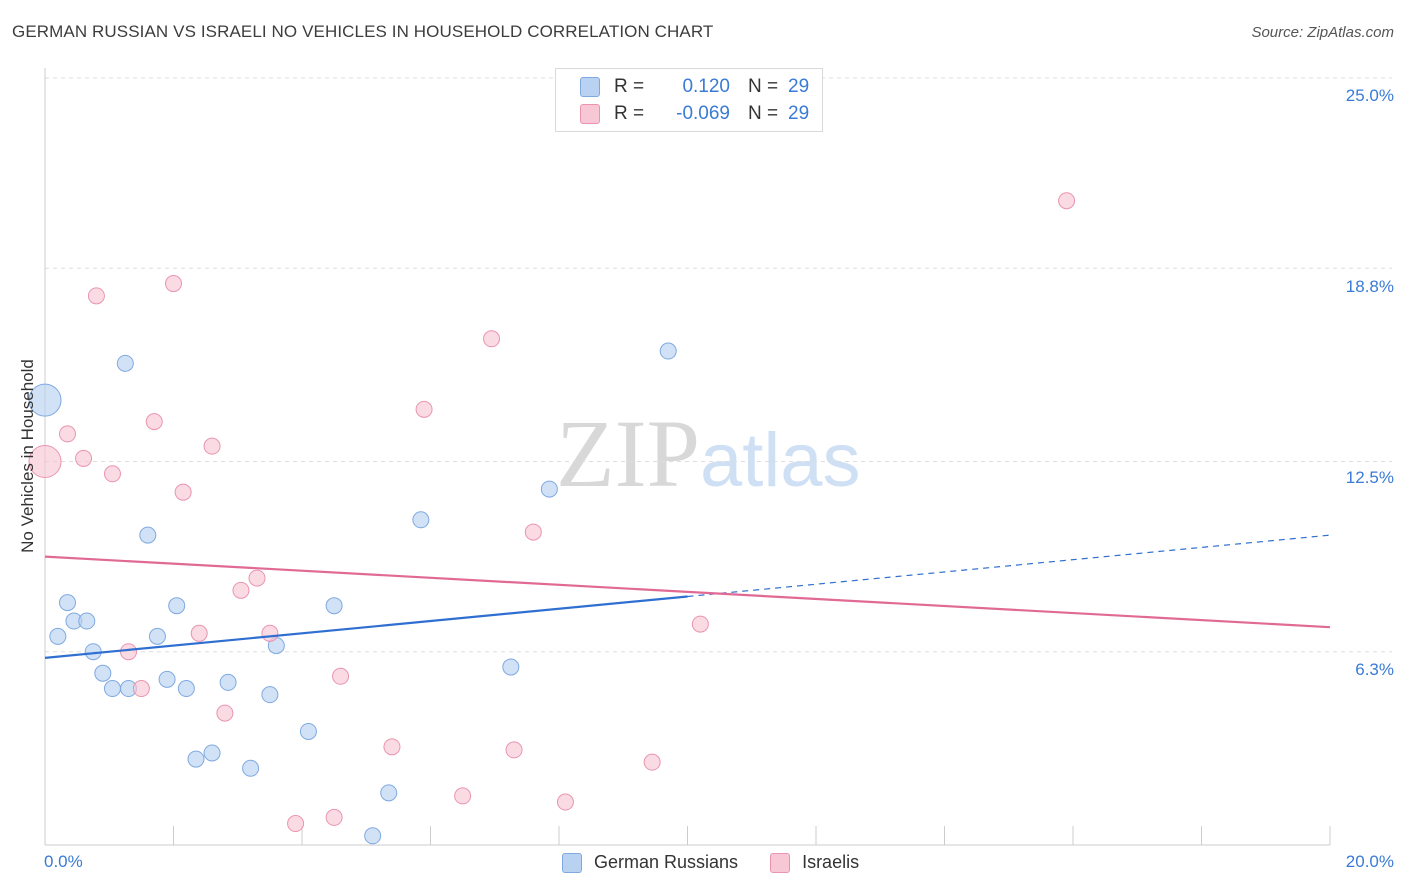 The height and width of the screenshot is (892, 1406). I want to click on correlation-legend: R = 0.120 N = 29 R = -0.069 N = 29, so click(689, 100).